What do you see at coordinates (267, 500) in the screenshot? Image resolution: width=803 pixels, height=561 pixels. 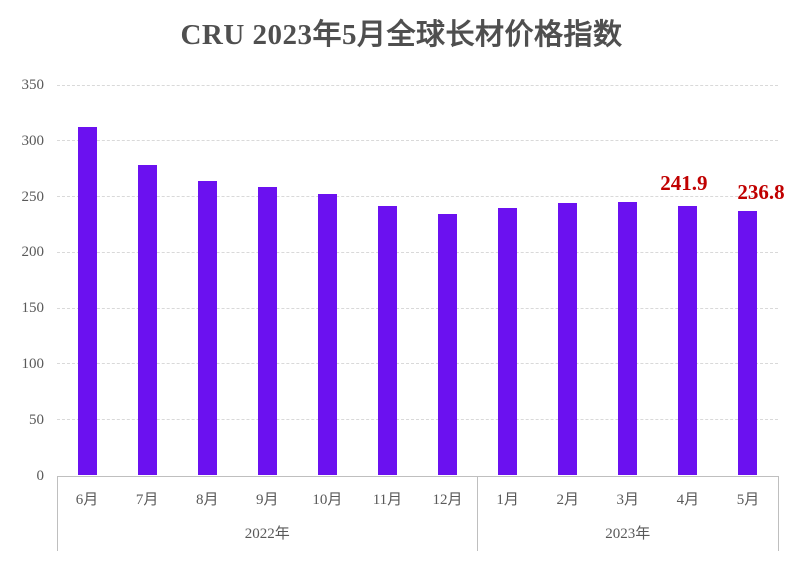 I see `x-axis-month-label: 9月` at bounding box center [267, 500].